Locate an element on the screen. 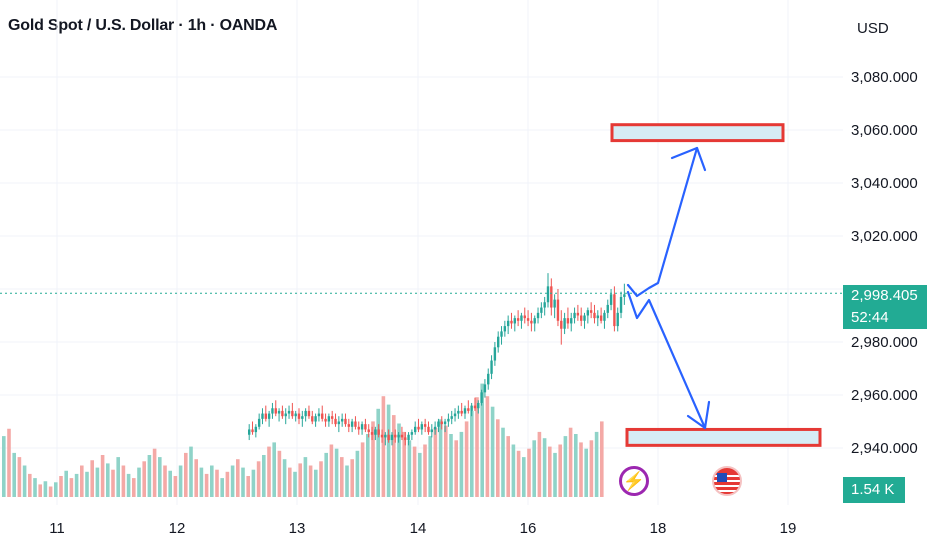 The image size is (932, 550). volume-bars is located at coordinates (303, 440).